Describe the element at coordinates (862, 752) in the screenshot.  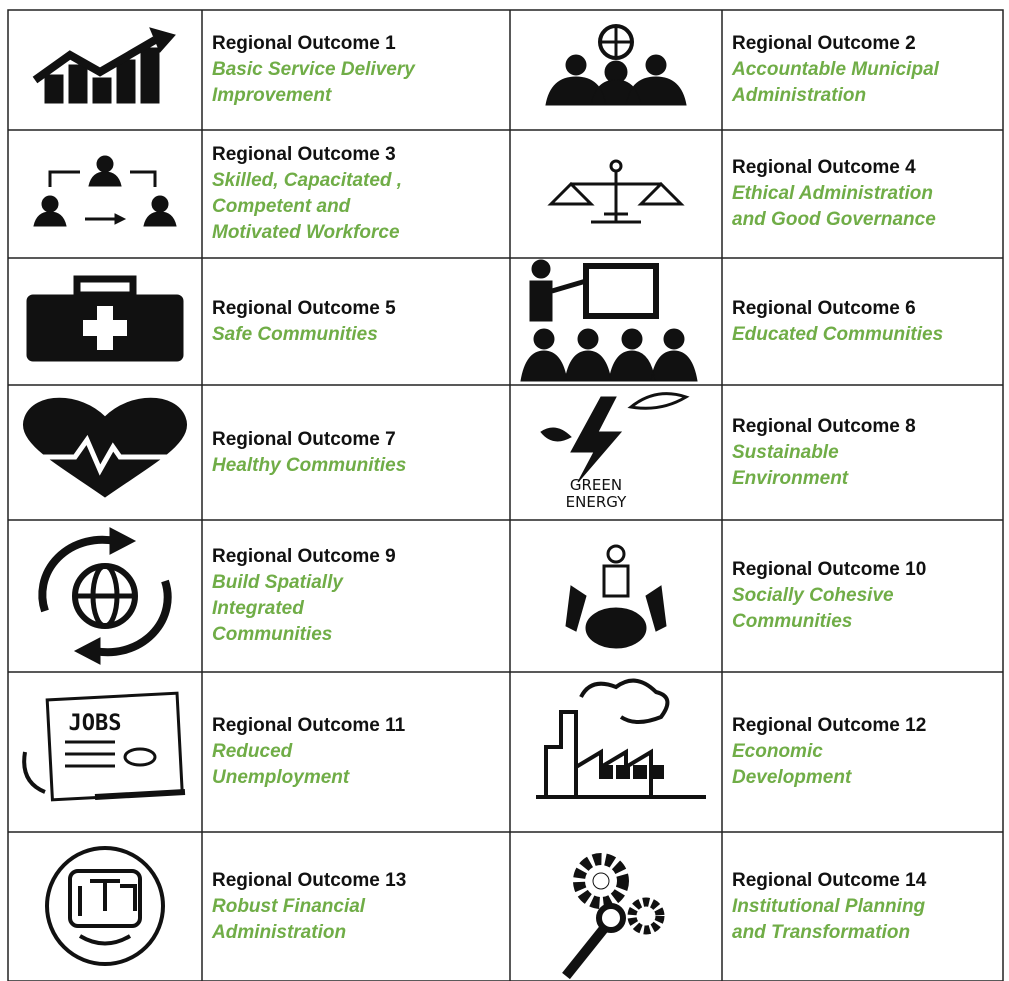
I see `outcome-cell: Regional Outcome 12 Economic Development` at that location.